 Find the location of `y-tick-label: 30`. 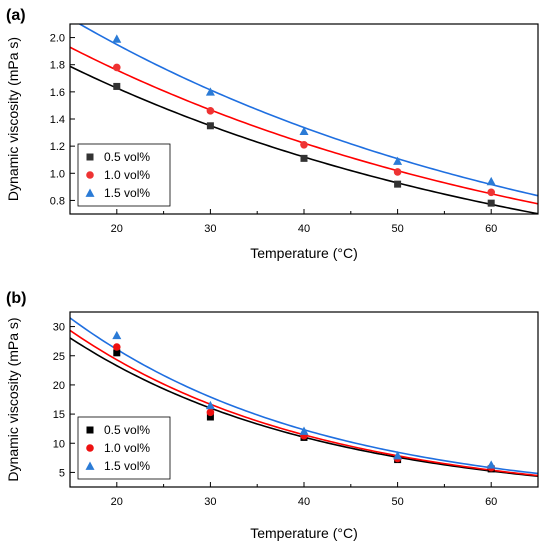

y-tick-label: 30 is located at coordinates (59, 328).